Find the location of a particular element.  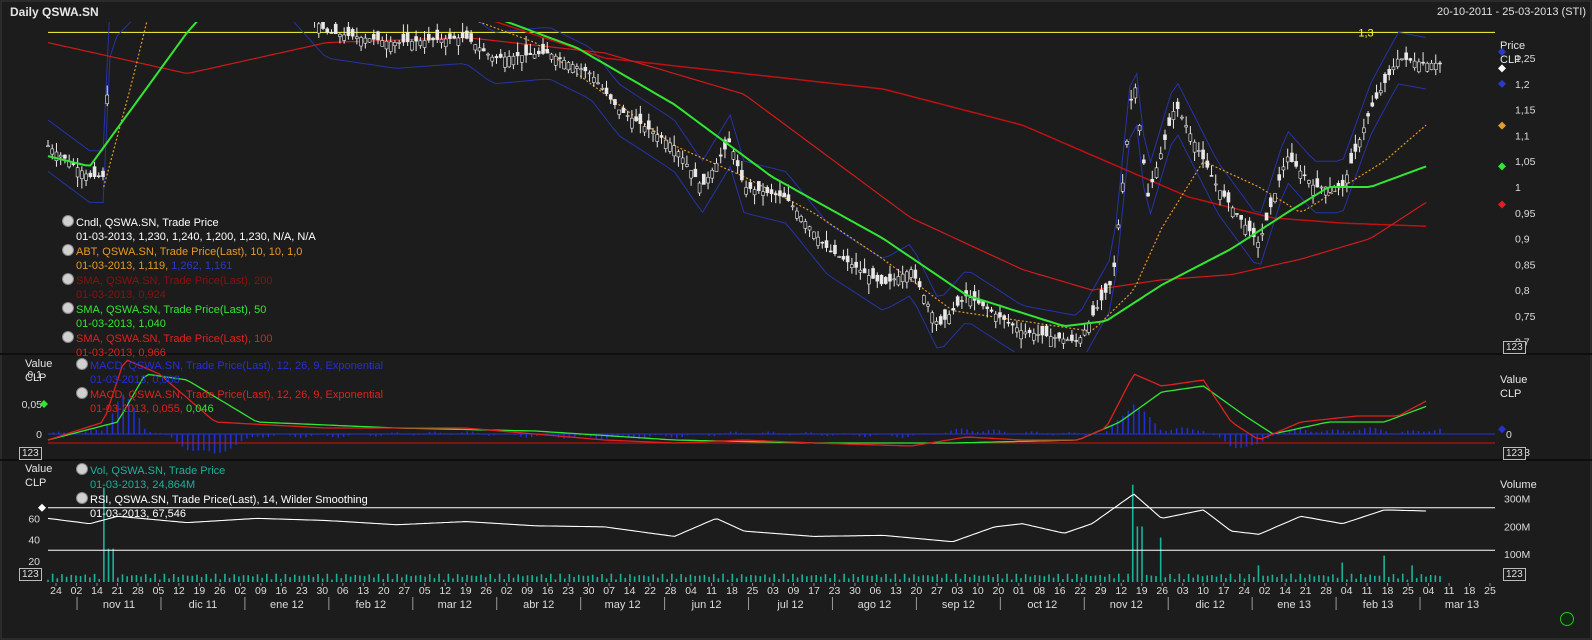

x-day-label: 14 is located at coordinates (97, 591).